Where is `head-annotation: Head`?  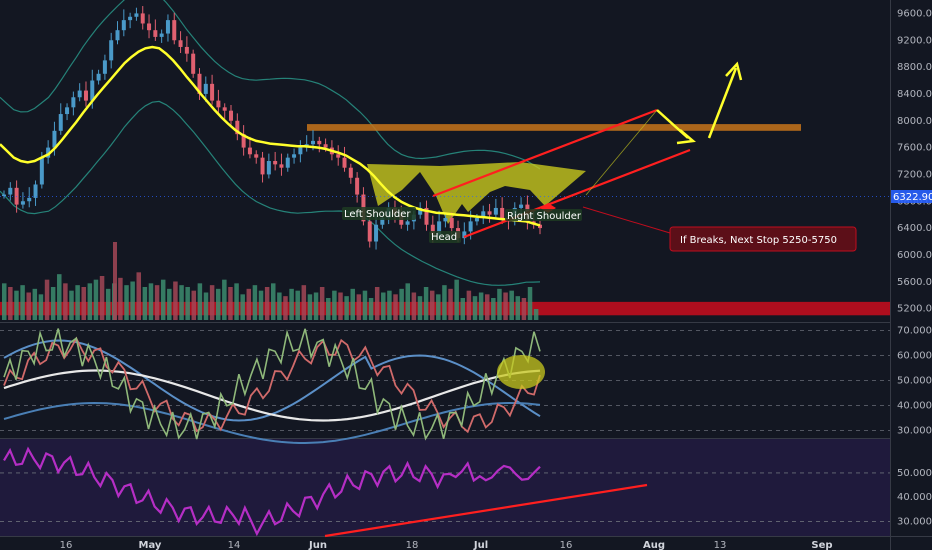
head-annotation: Head is located at coordinates (445, 237).